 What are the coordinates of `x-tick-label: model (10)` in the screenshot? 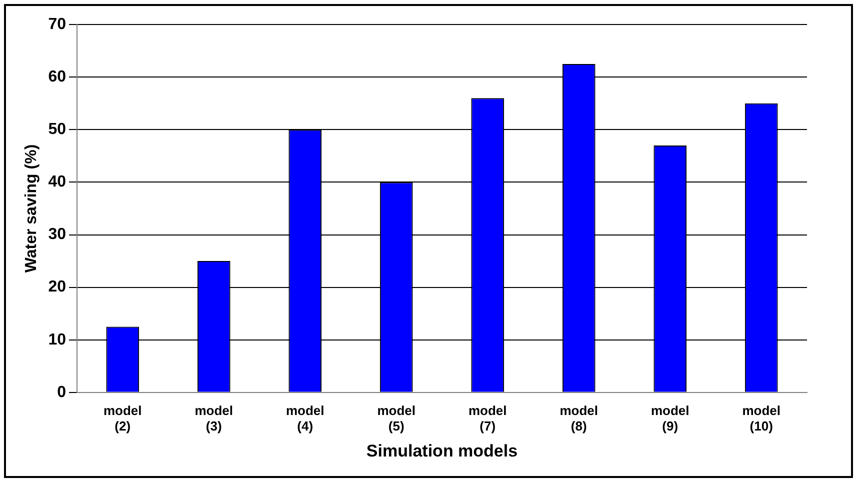 It's located at (761, 418).